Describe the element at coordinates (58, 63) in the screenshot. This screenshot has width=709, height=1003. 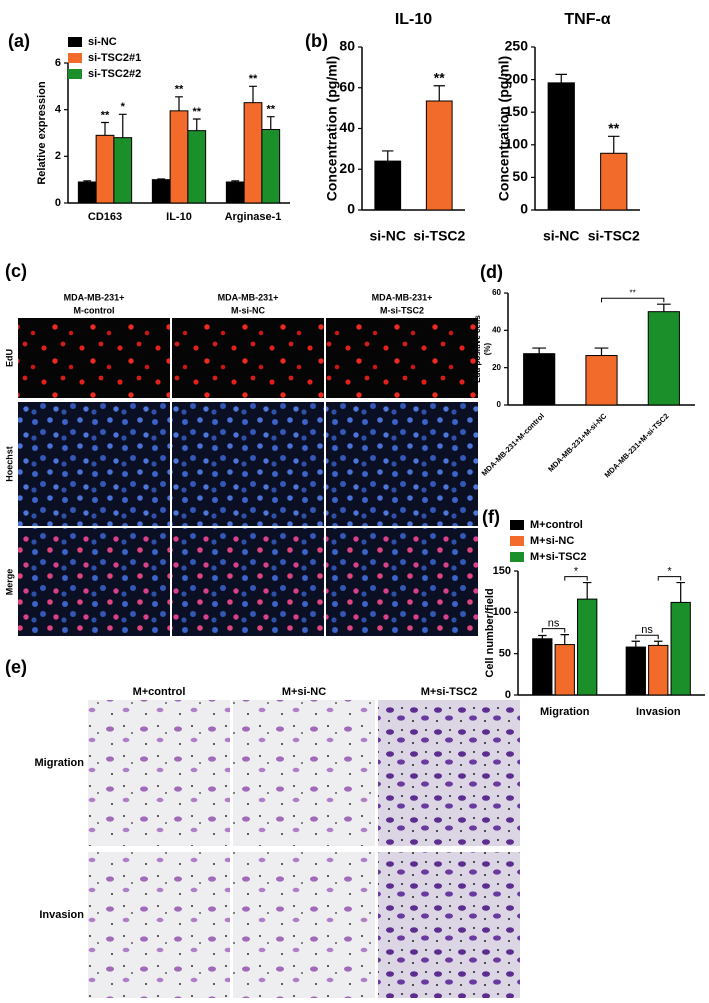
I see `y-tick-label: 6` at that location.